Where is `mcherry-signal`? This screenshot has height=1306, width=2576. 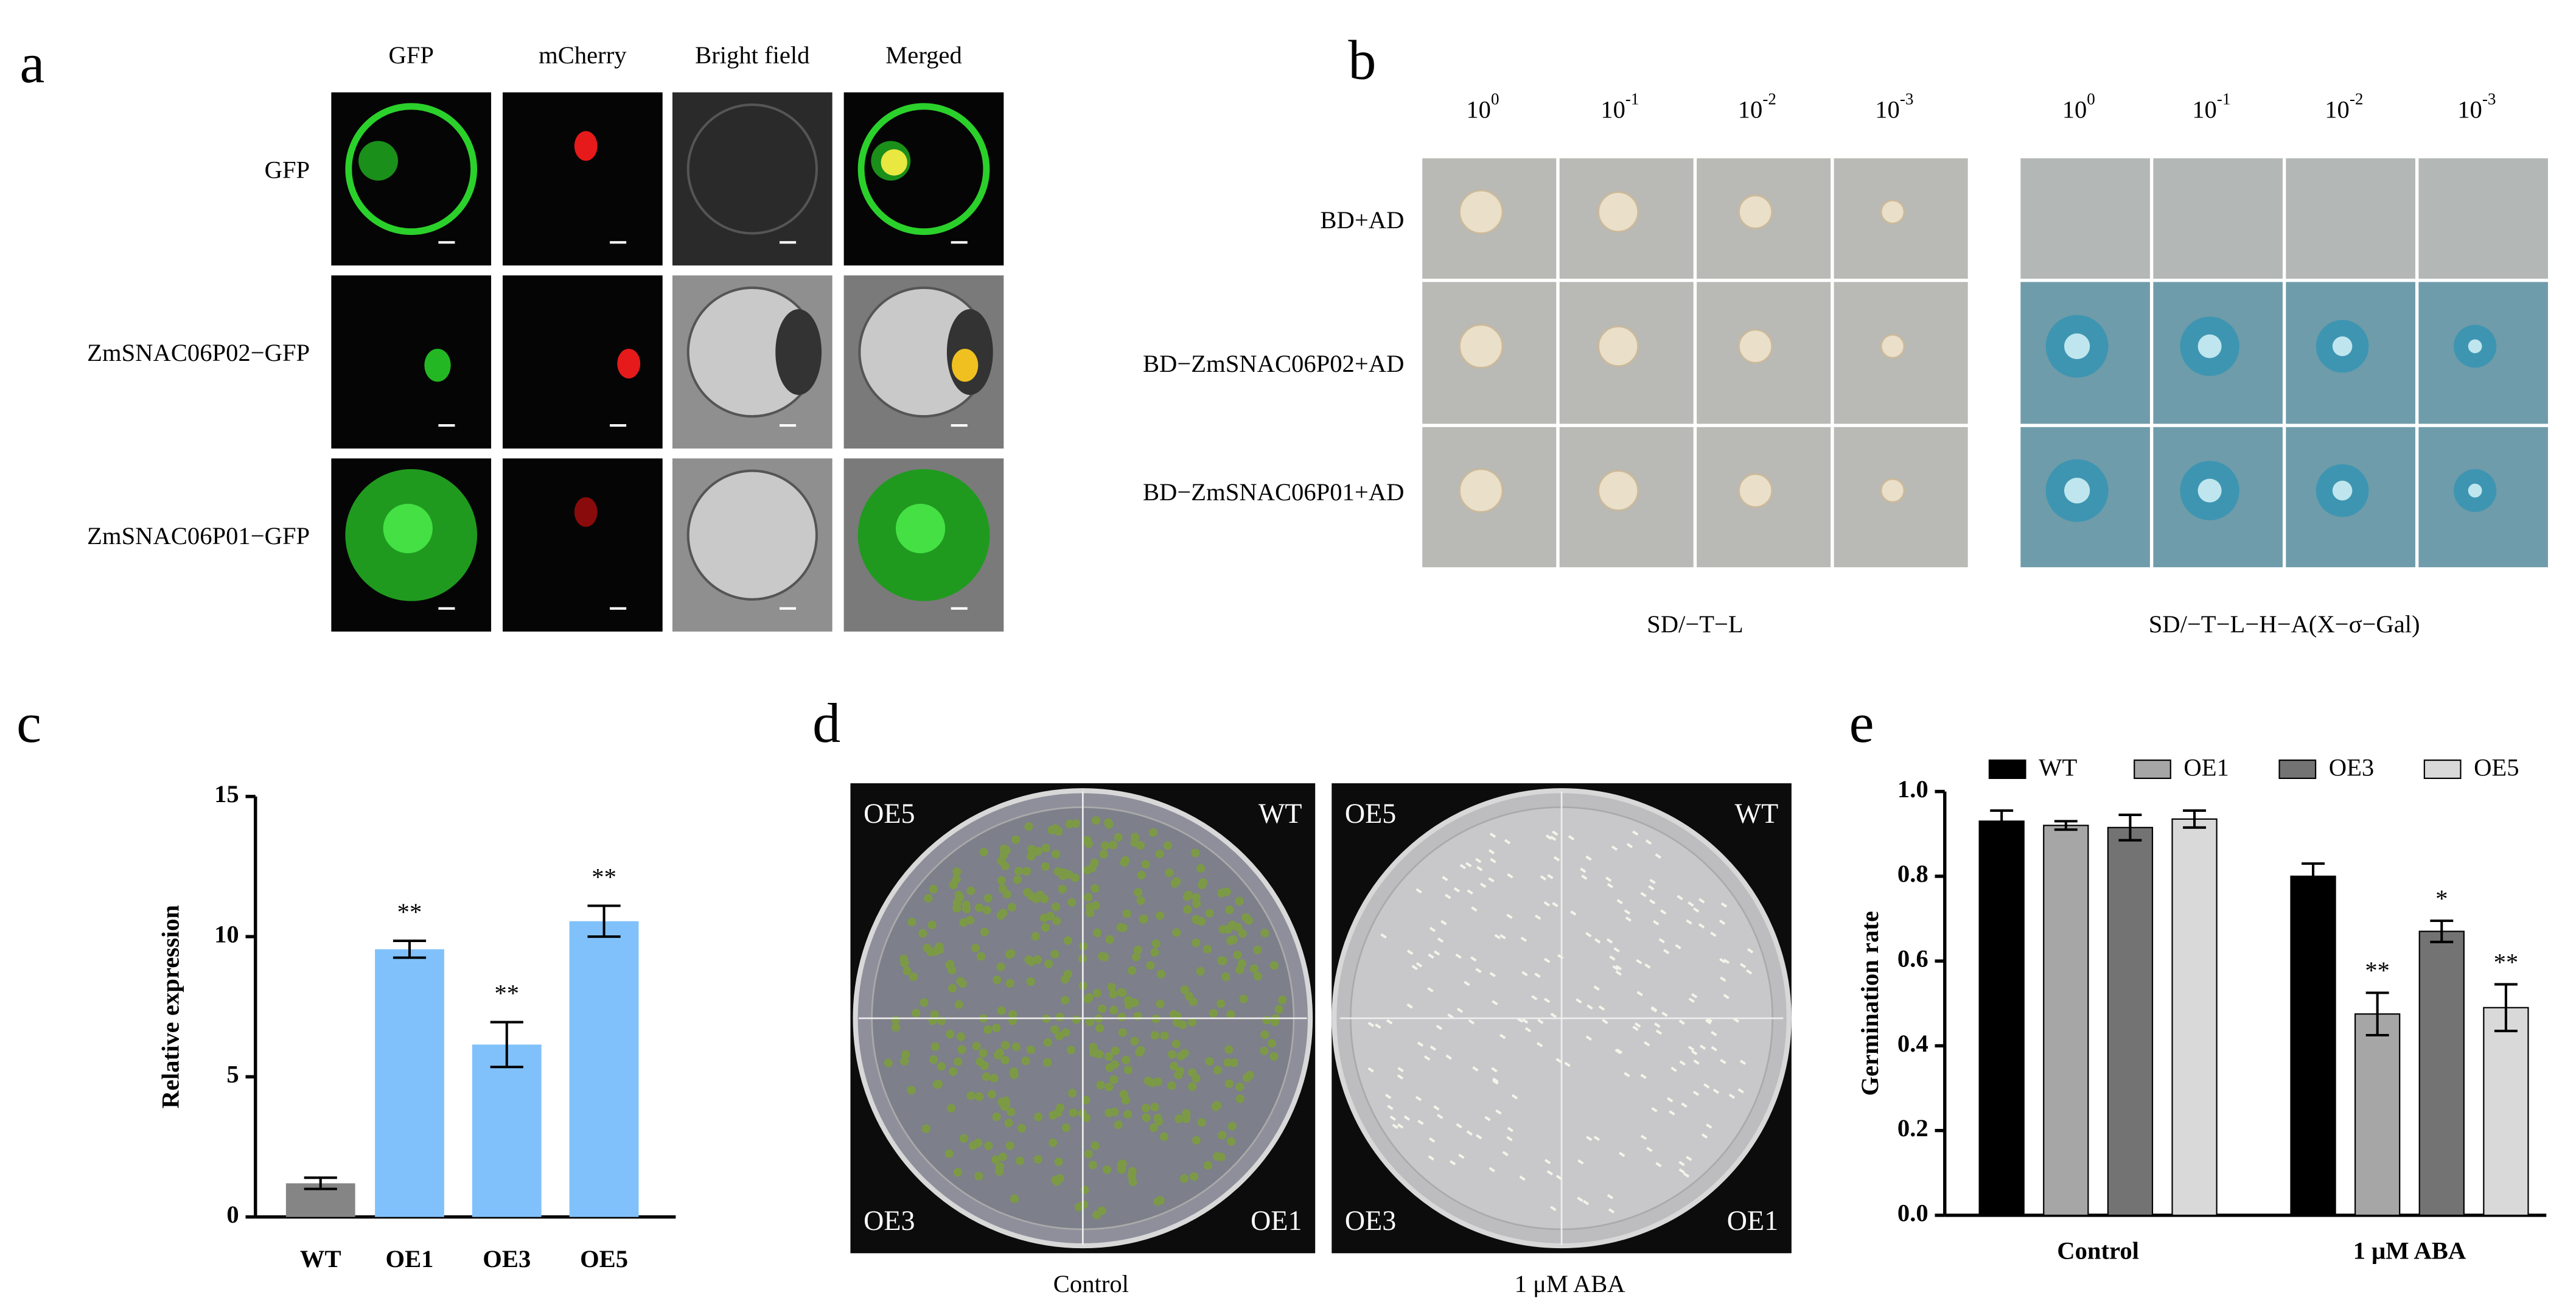
mcherry-signal is located at coordinates (629, 364).